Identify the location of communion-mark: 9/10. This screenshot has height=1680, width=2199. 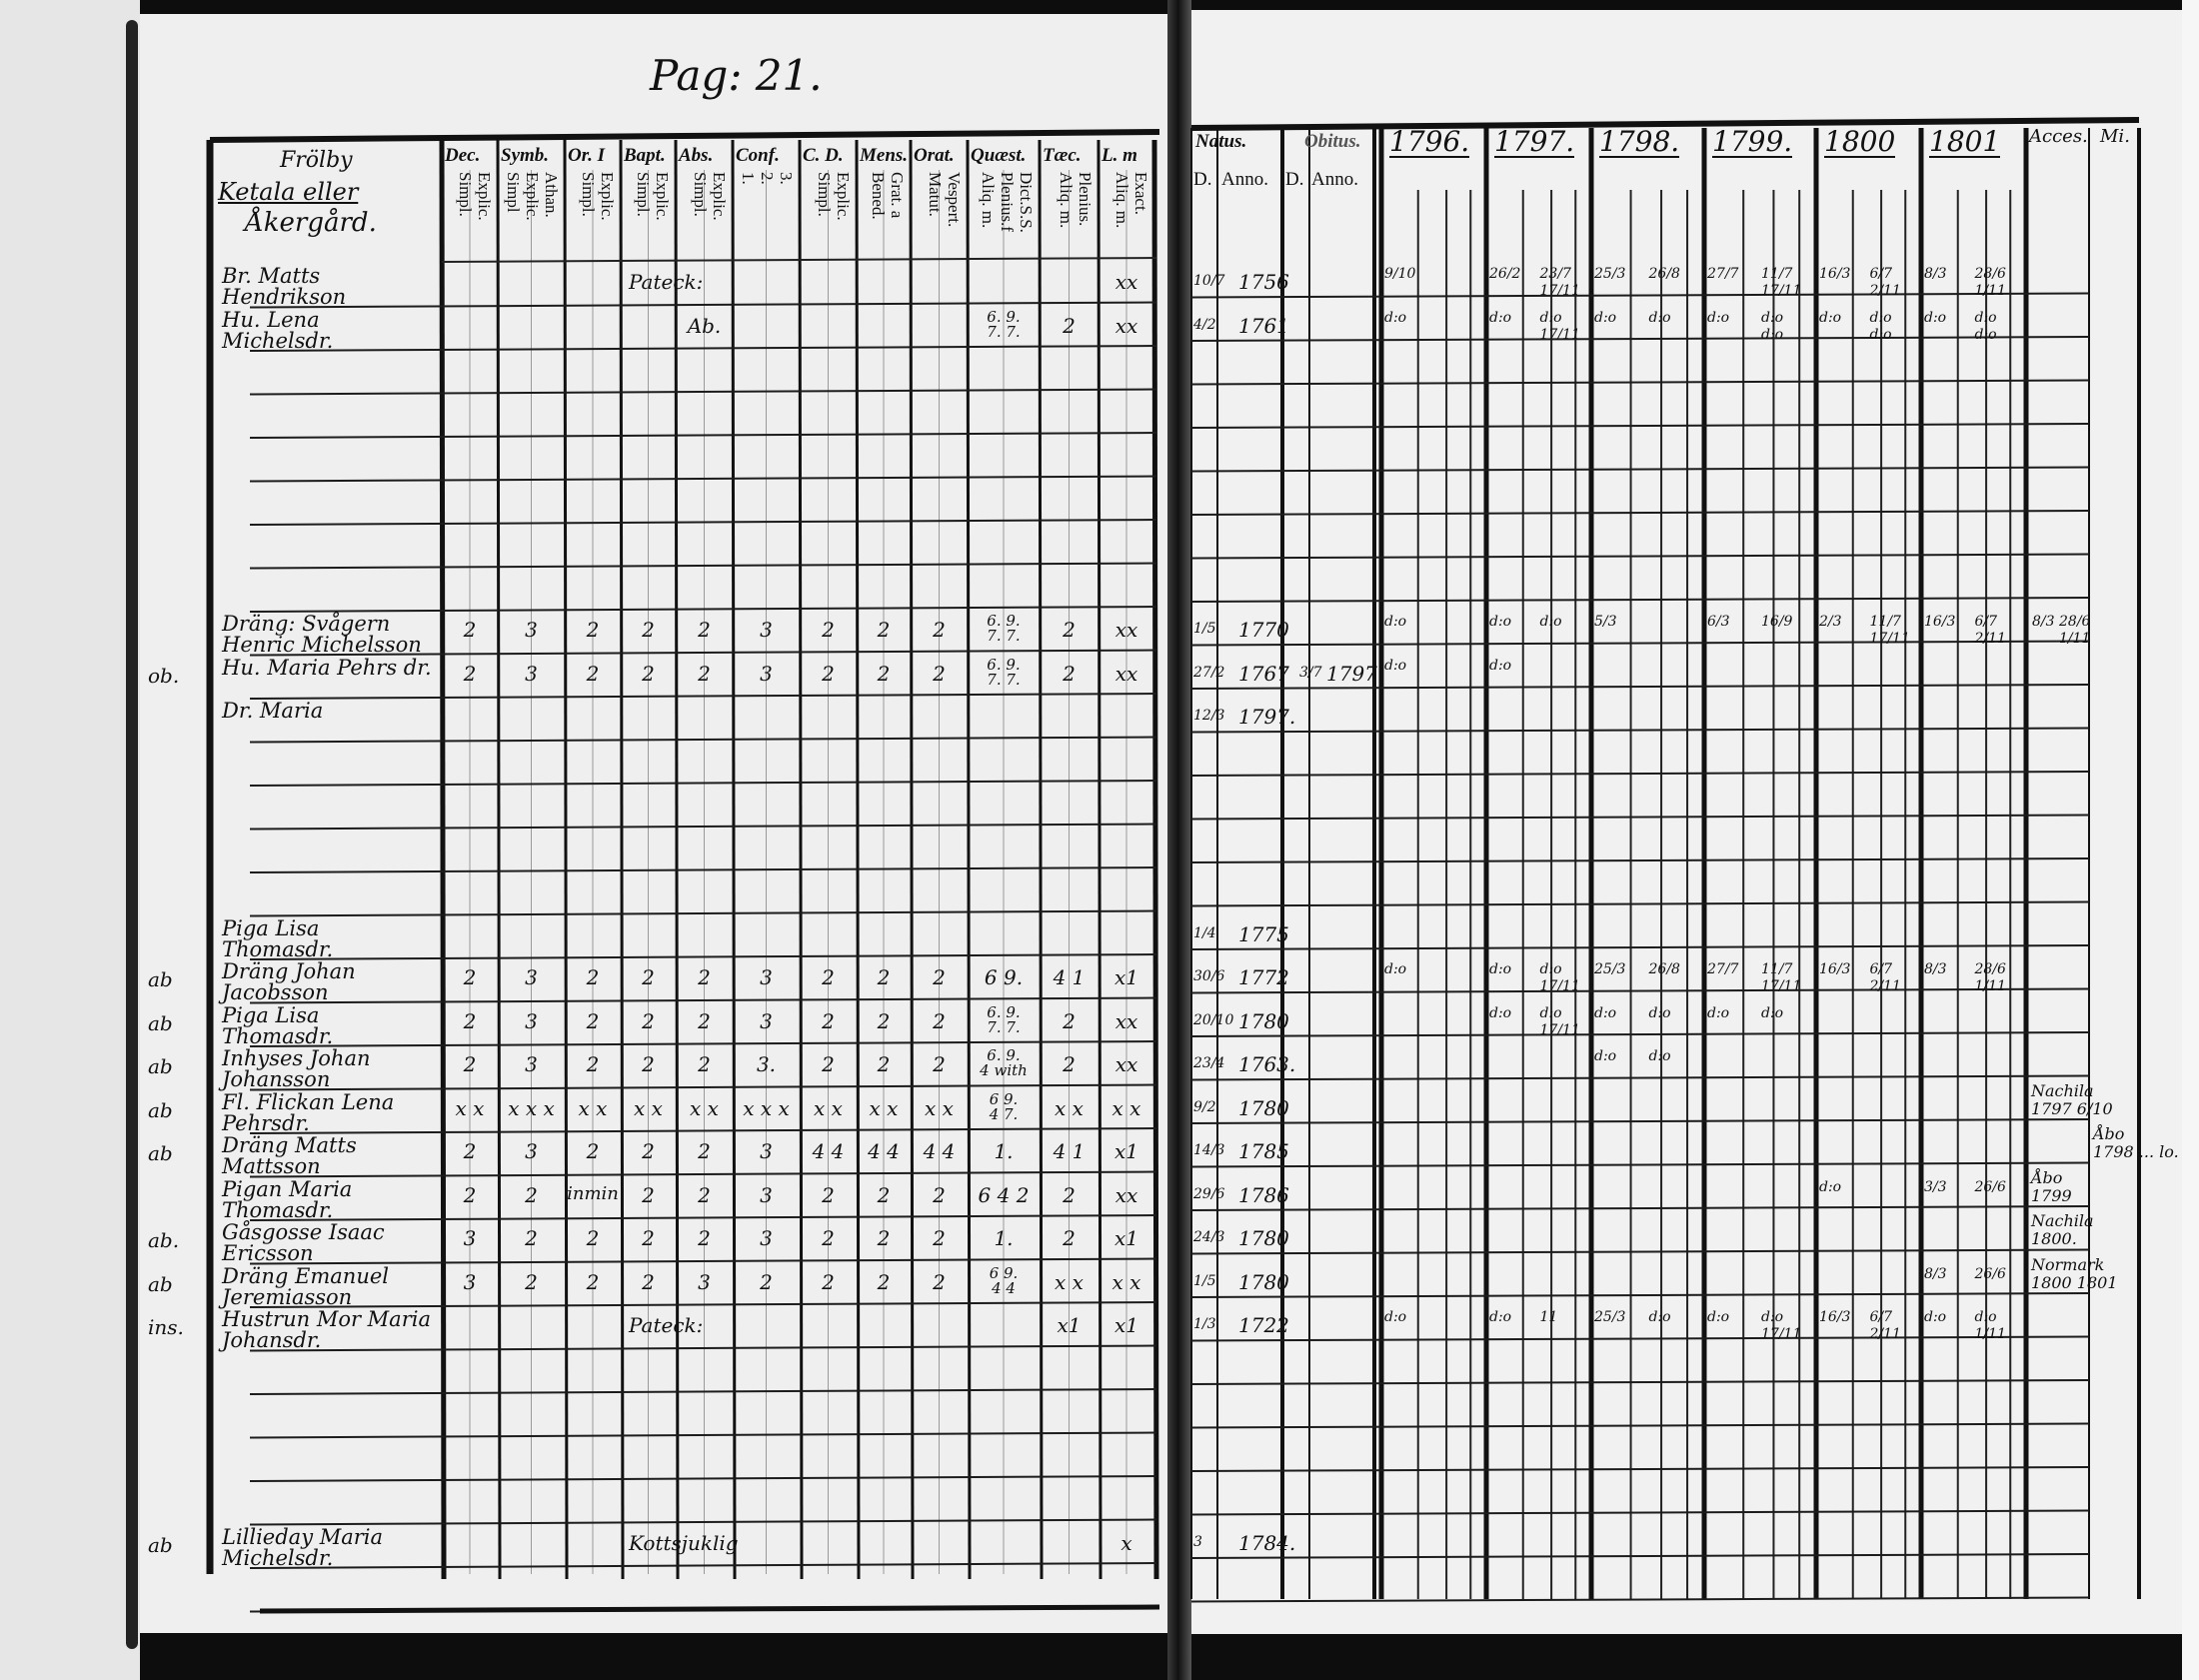
(1400, 274).